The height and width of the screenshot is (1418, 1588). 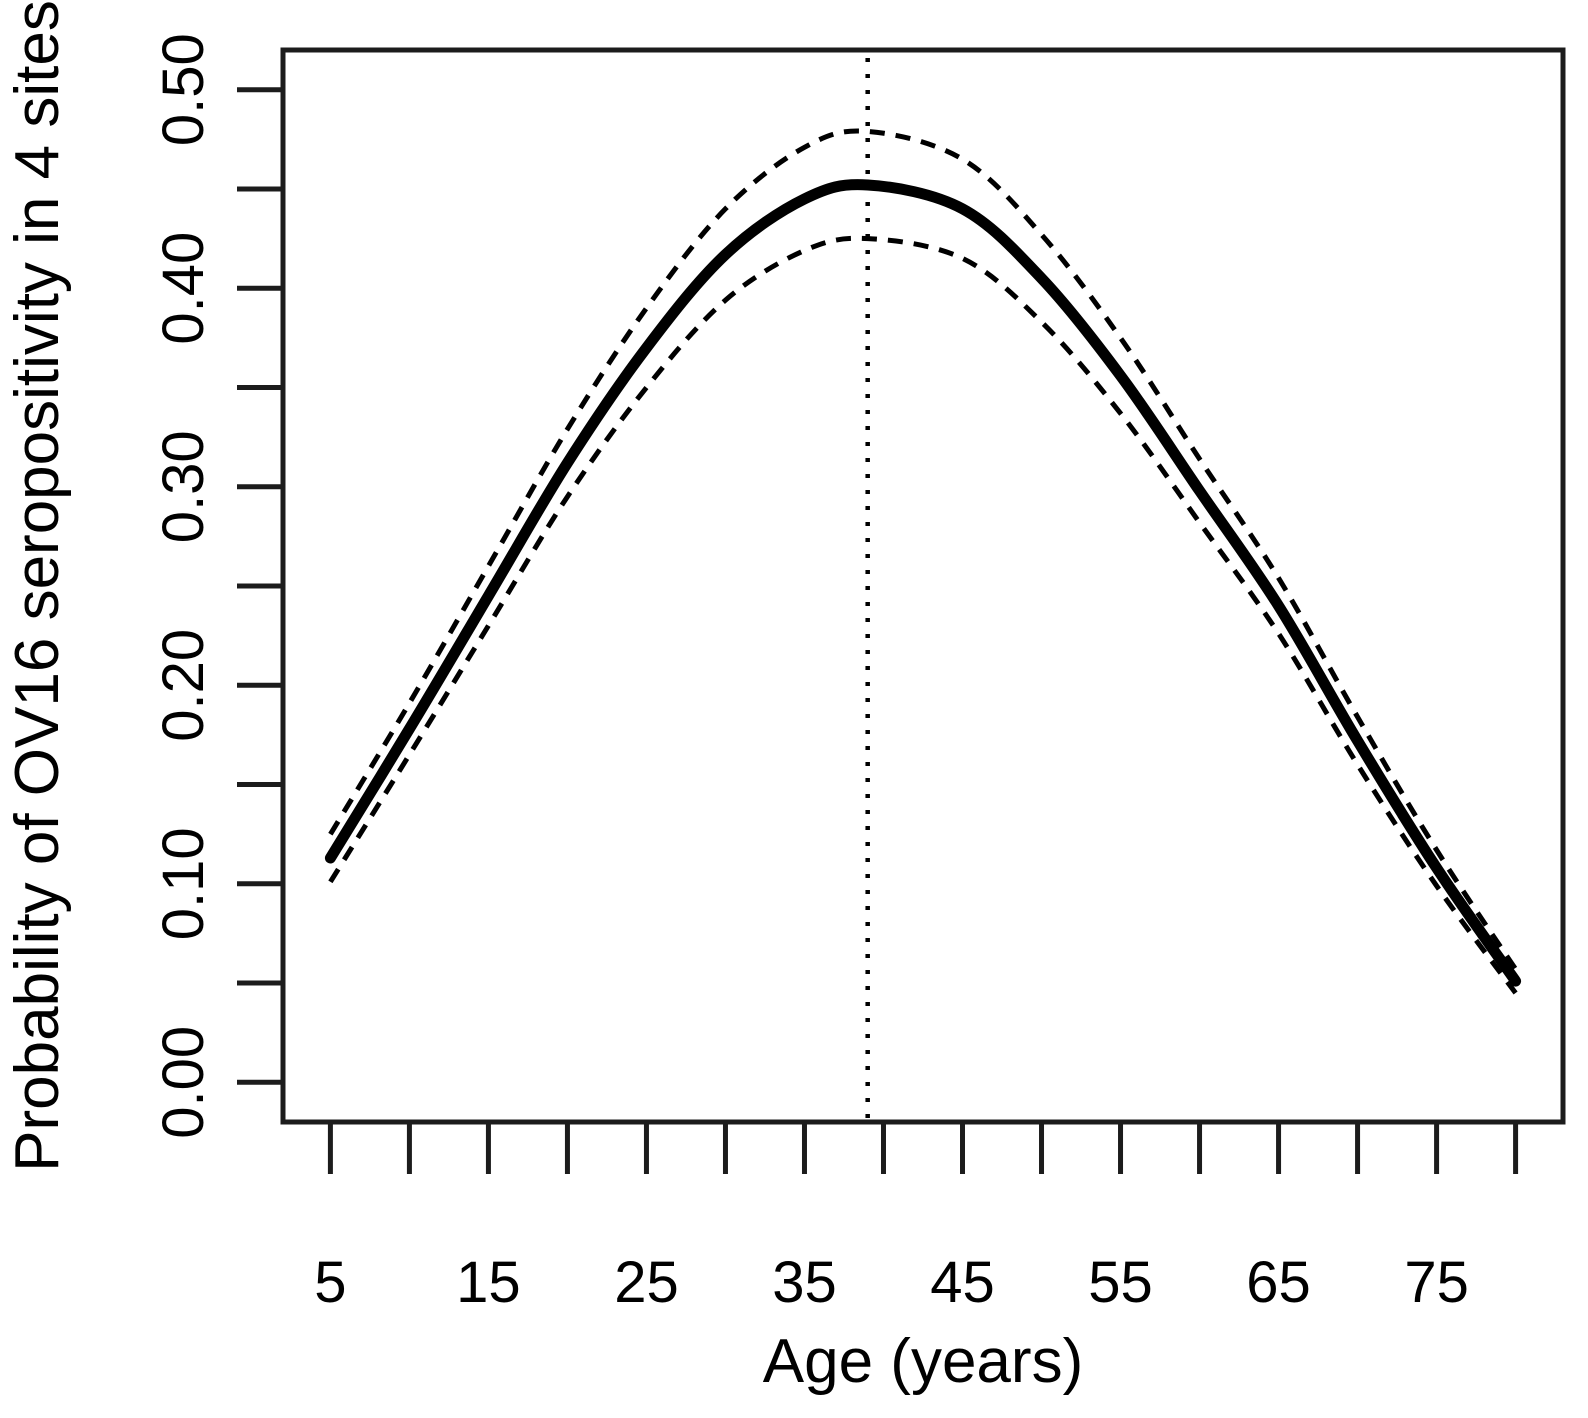 I want to click on x-tick-label: 25, so click(x=646, y=1282).